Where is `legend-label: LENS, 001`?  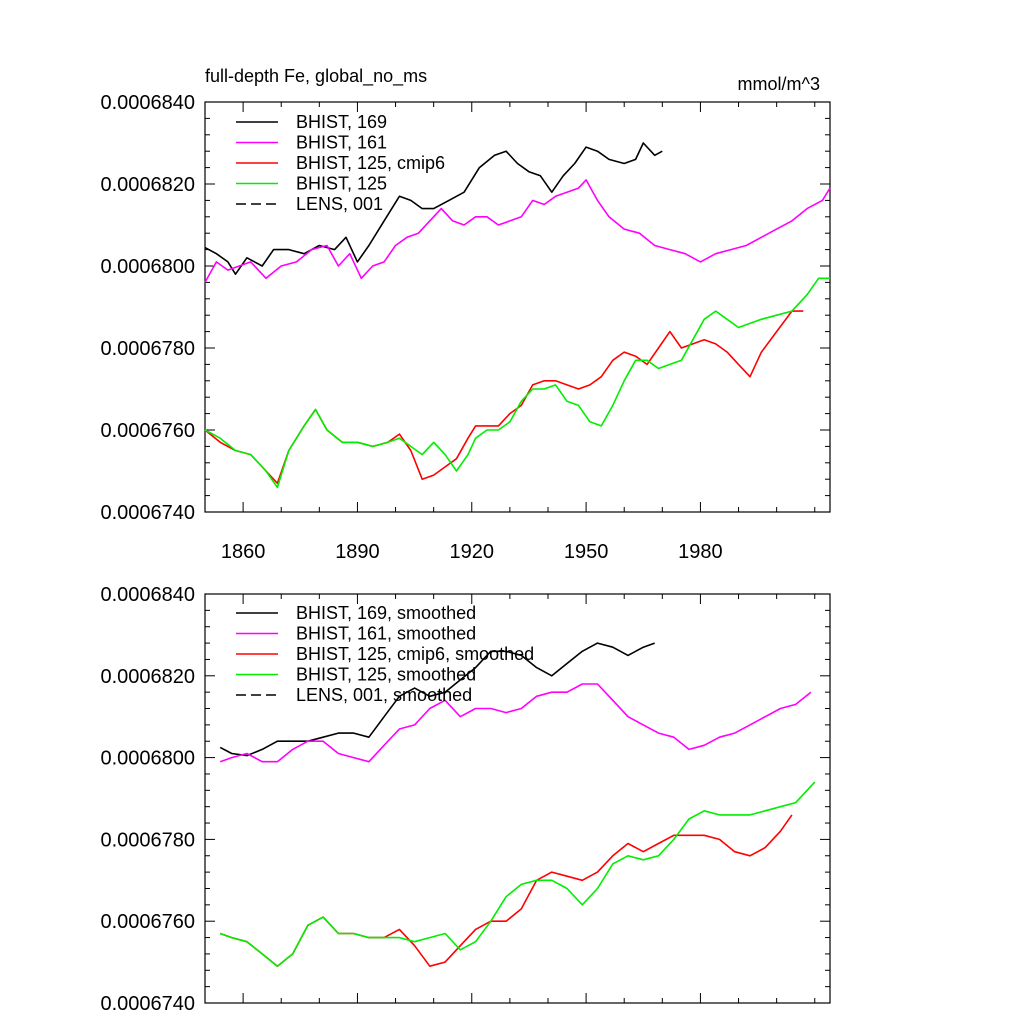 legend-label: LENS, 001 is located at coordinates (339, 204).